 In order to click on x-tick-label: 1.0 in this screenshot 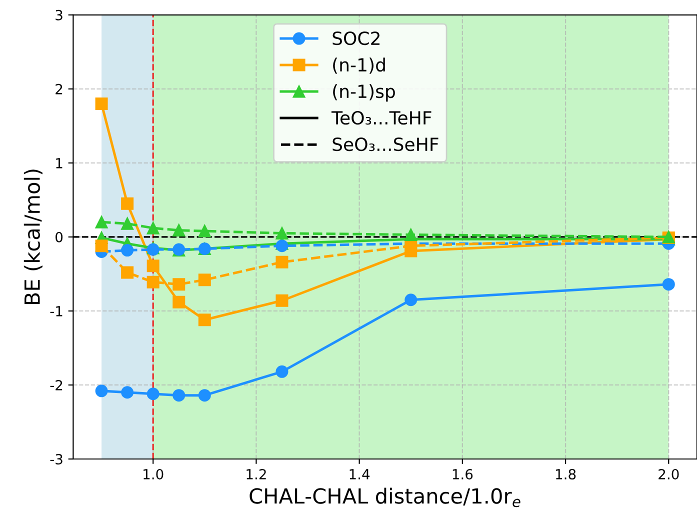, I will do `click(154, 474)`.